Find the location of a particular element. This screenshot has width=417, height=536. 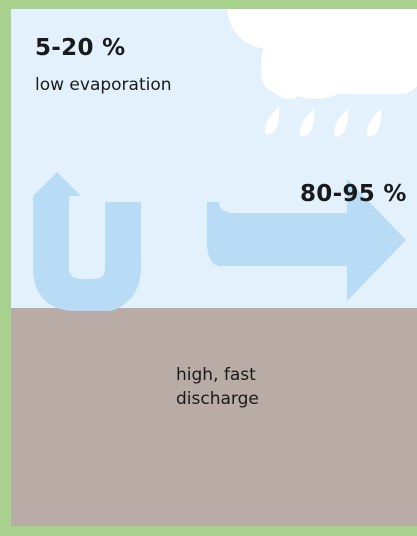

discharge-percent: 80-95 % is located at coordinates (353, 194).